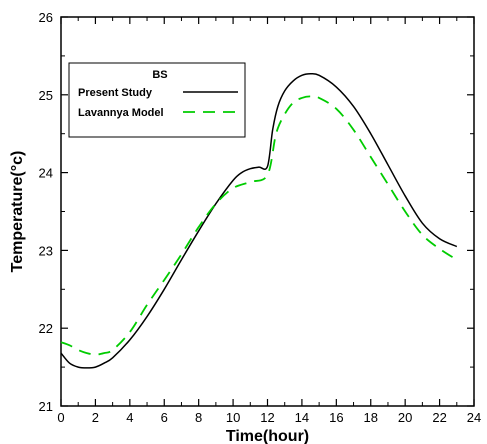  I want to click on y-tick-label: 21, so click(46, 406).